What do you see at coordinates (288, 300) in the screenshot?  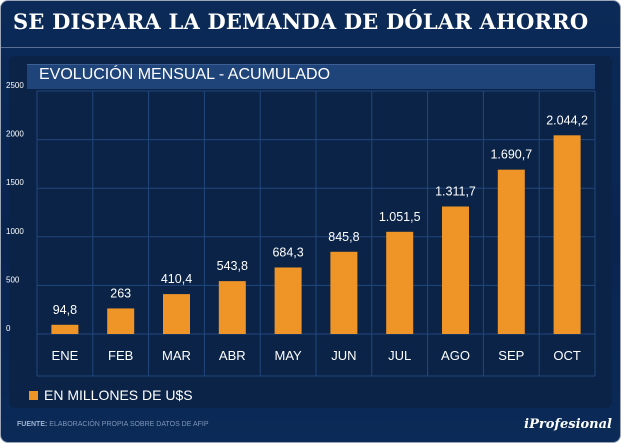 I see `bar-may` at bounding box center [288, 300].